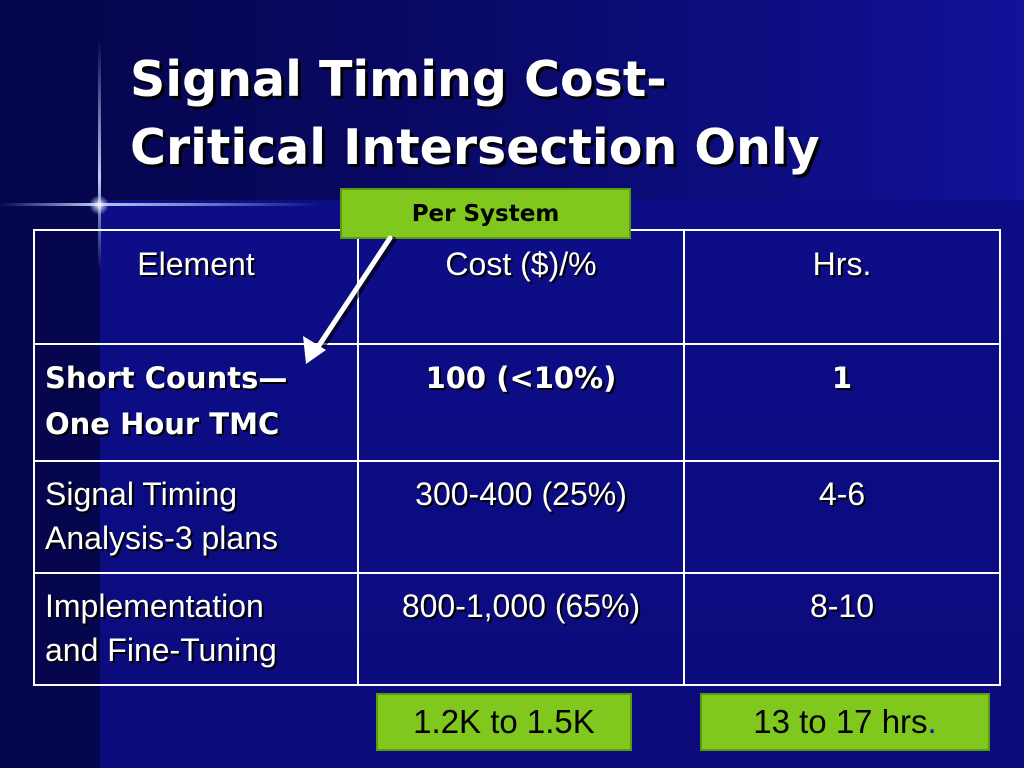 This screenshot has height=768, width=1024. What do you see at coordinates (521, 287) in the screenshot?
I see `header-cost: Cost ($)/%` at bounding box center [521, 287].